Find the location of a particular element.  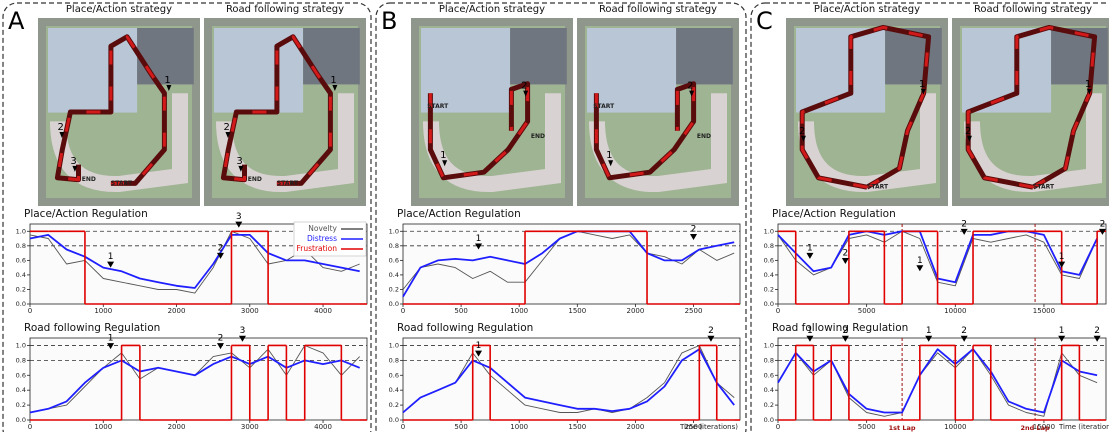

series-line is located at coordinates (568, 381).